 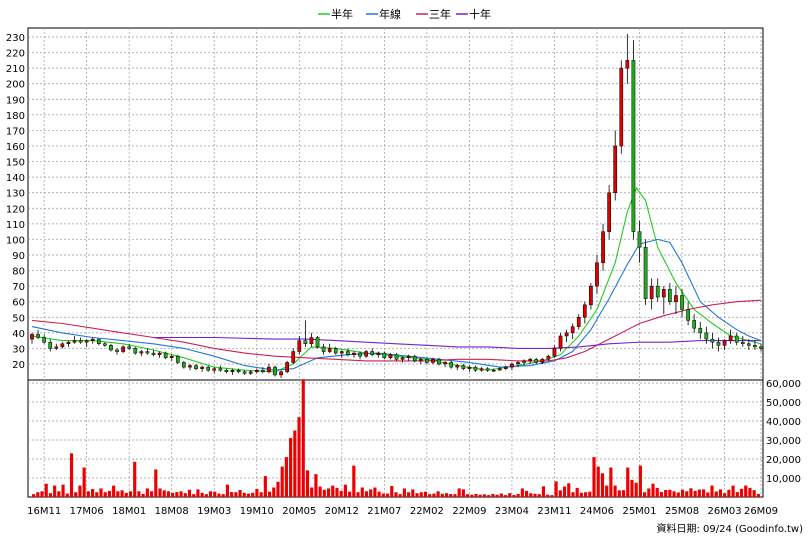 I want to click on price-tick-label: 70, so click(x=18, y=287).